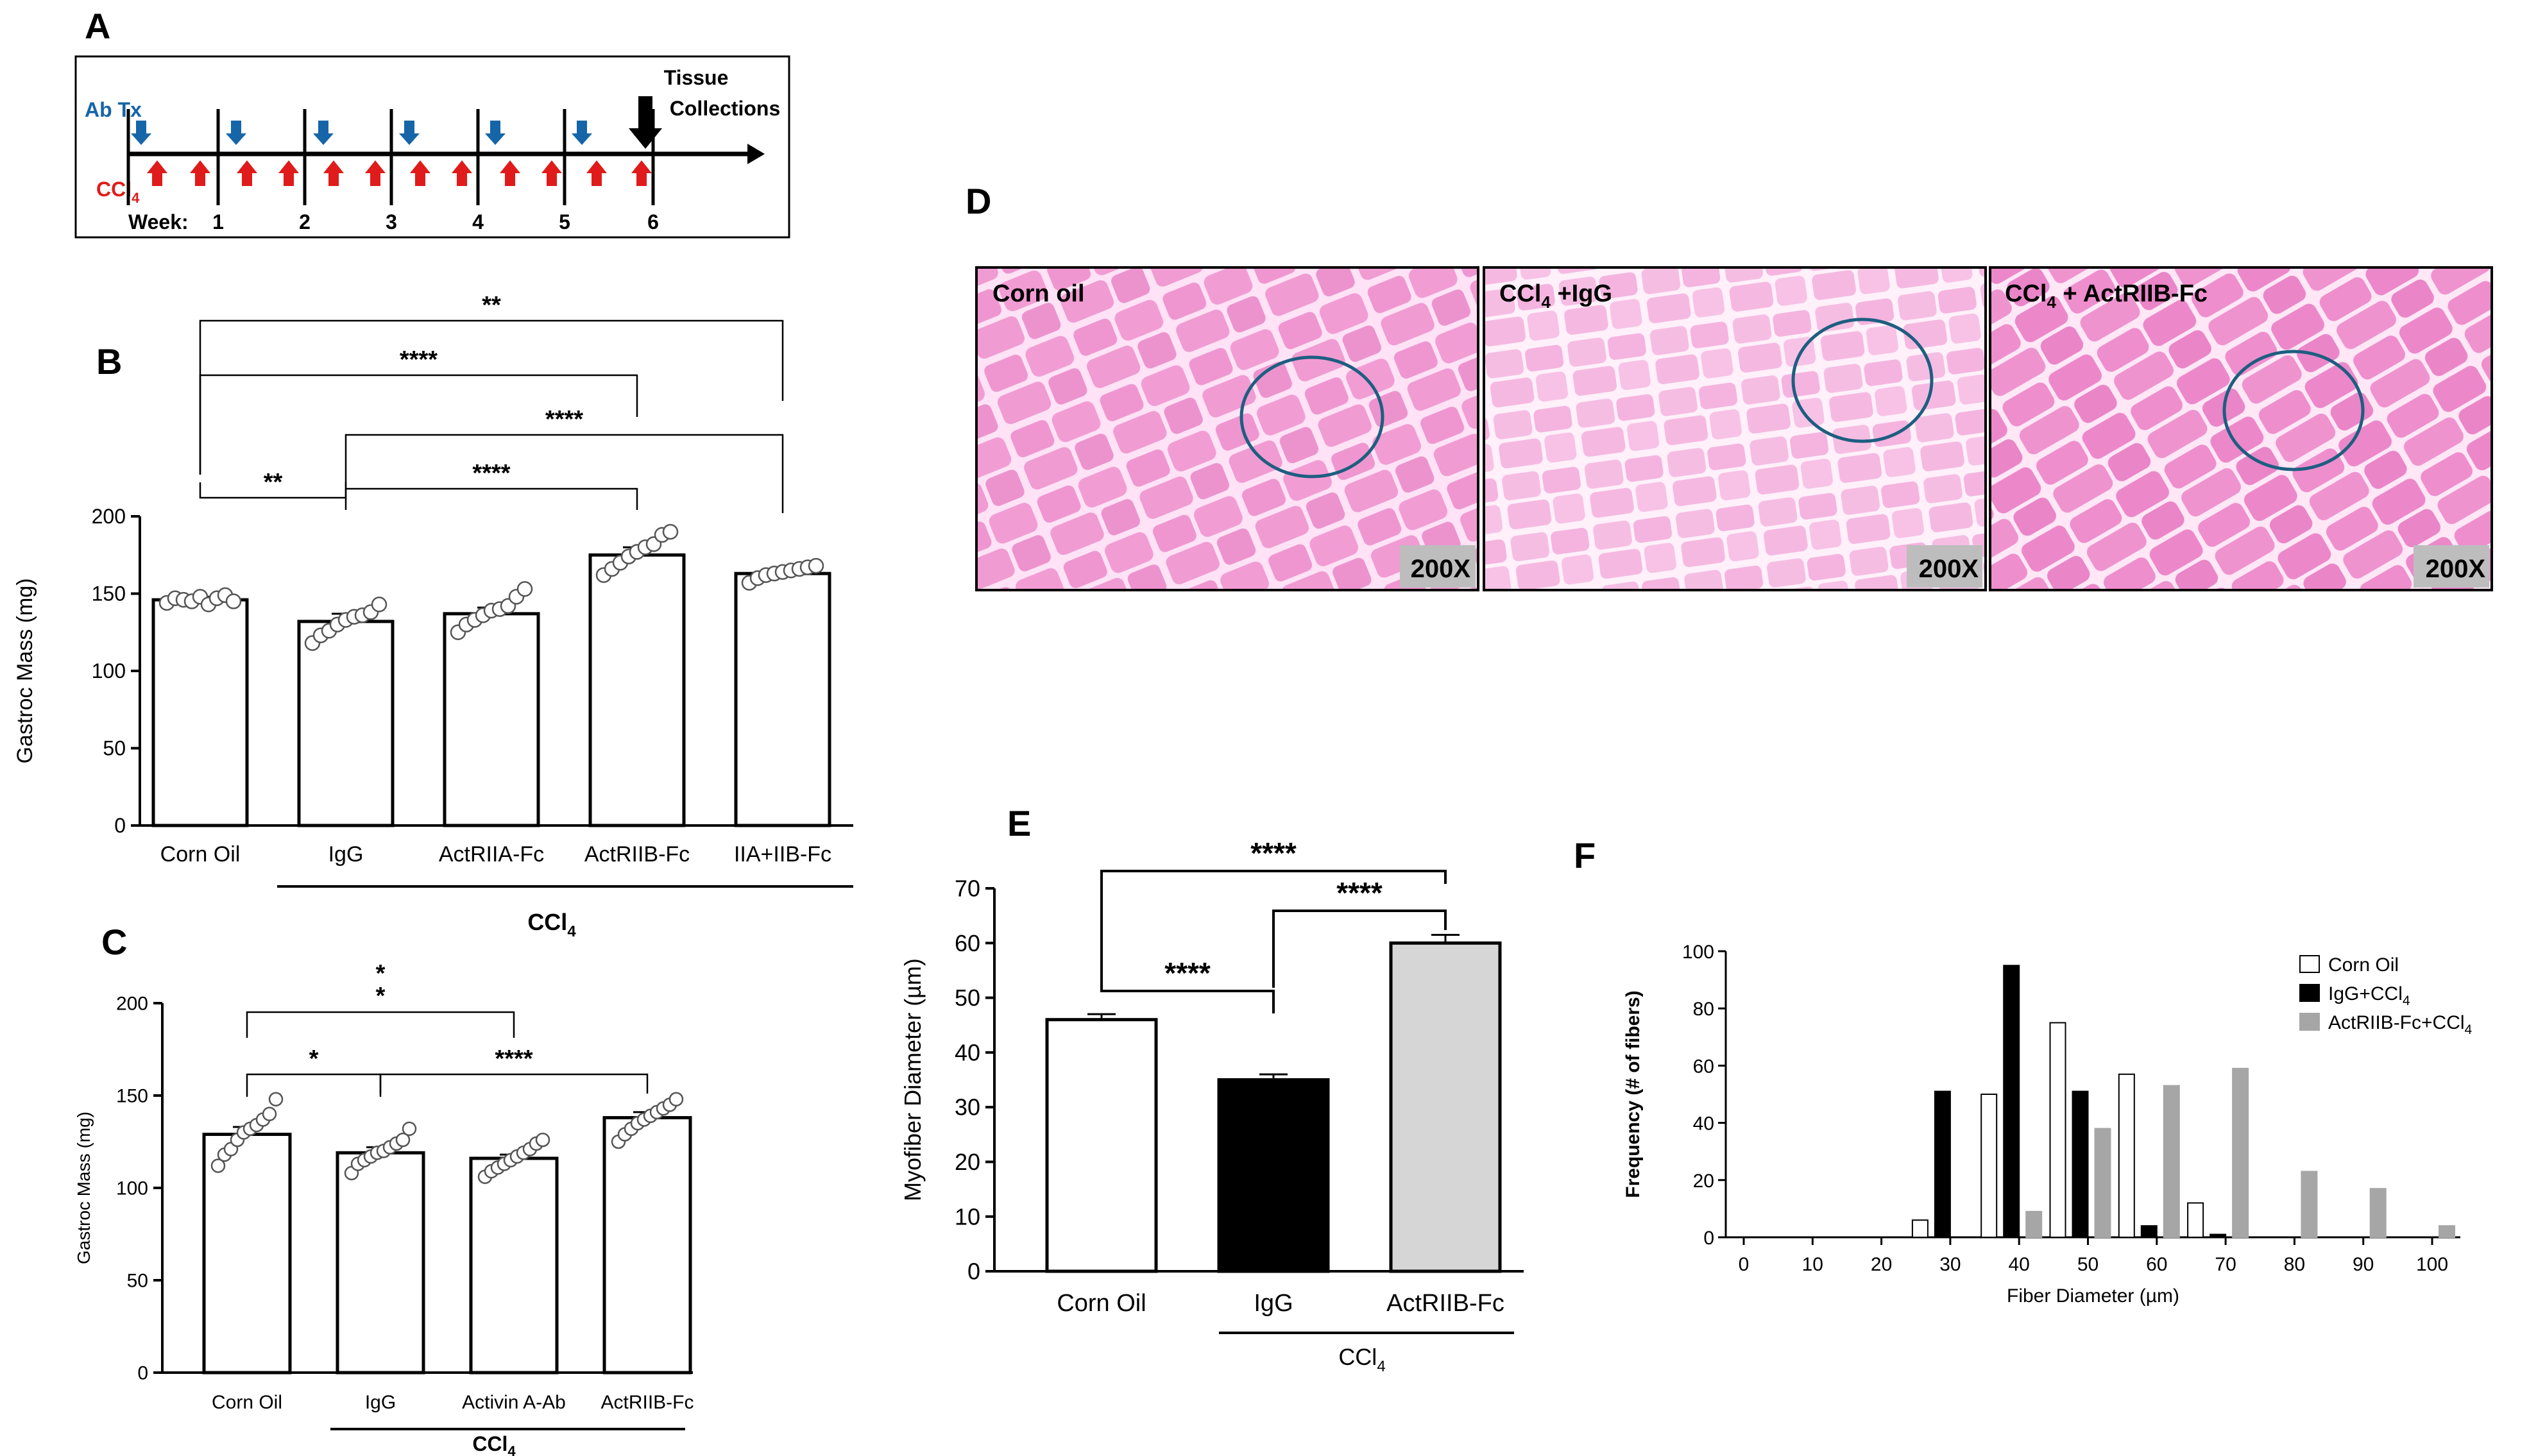 This screenshot has height=1456, width=2529. What do you see at coordinates (114, 942) in the screenshot?
I see `panel-letter-c: C` at bounding box center [114, 942].